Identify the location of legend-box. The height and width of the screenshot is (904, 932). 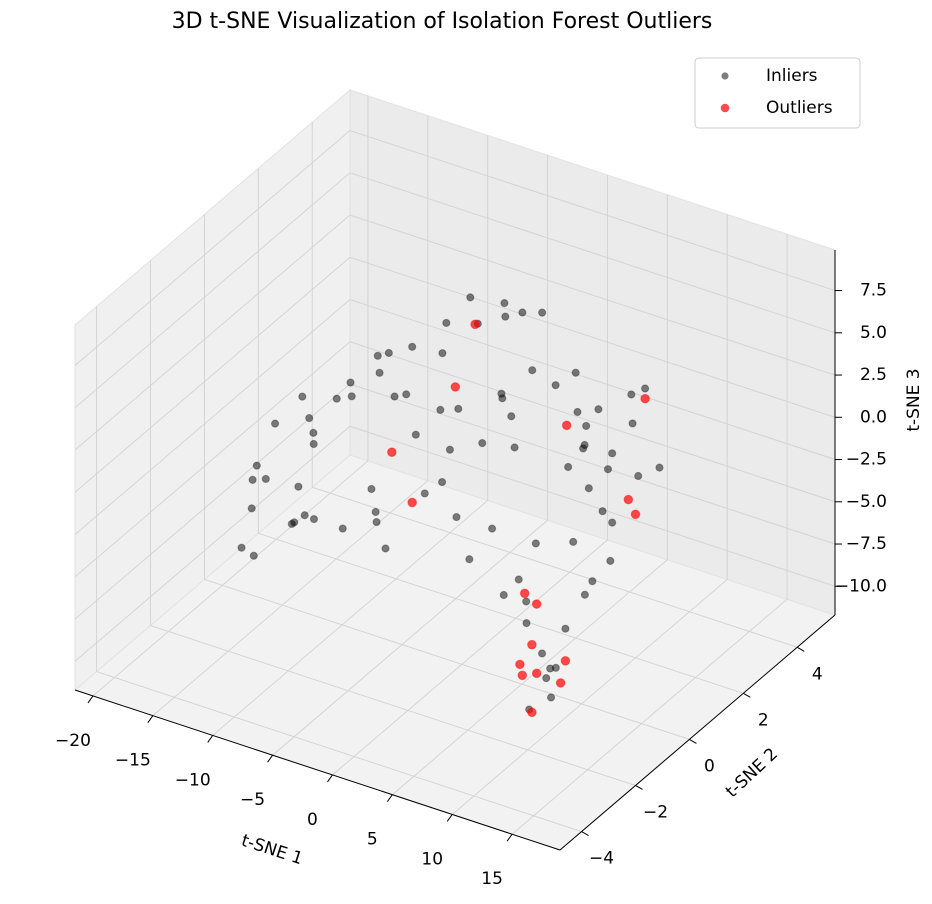
(777, 93).